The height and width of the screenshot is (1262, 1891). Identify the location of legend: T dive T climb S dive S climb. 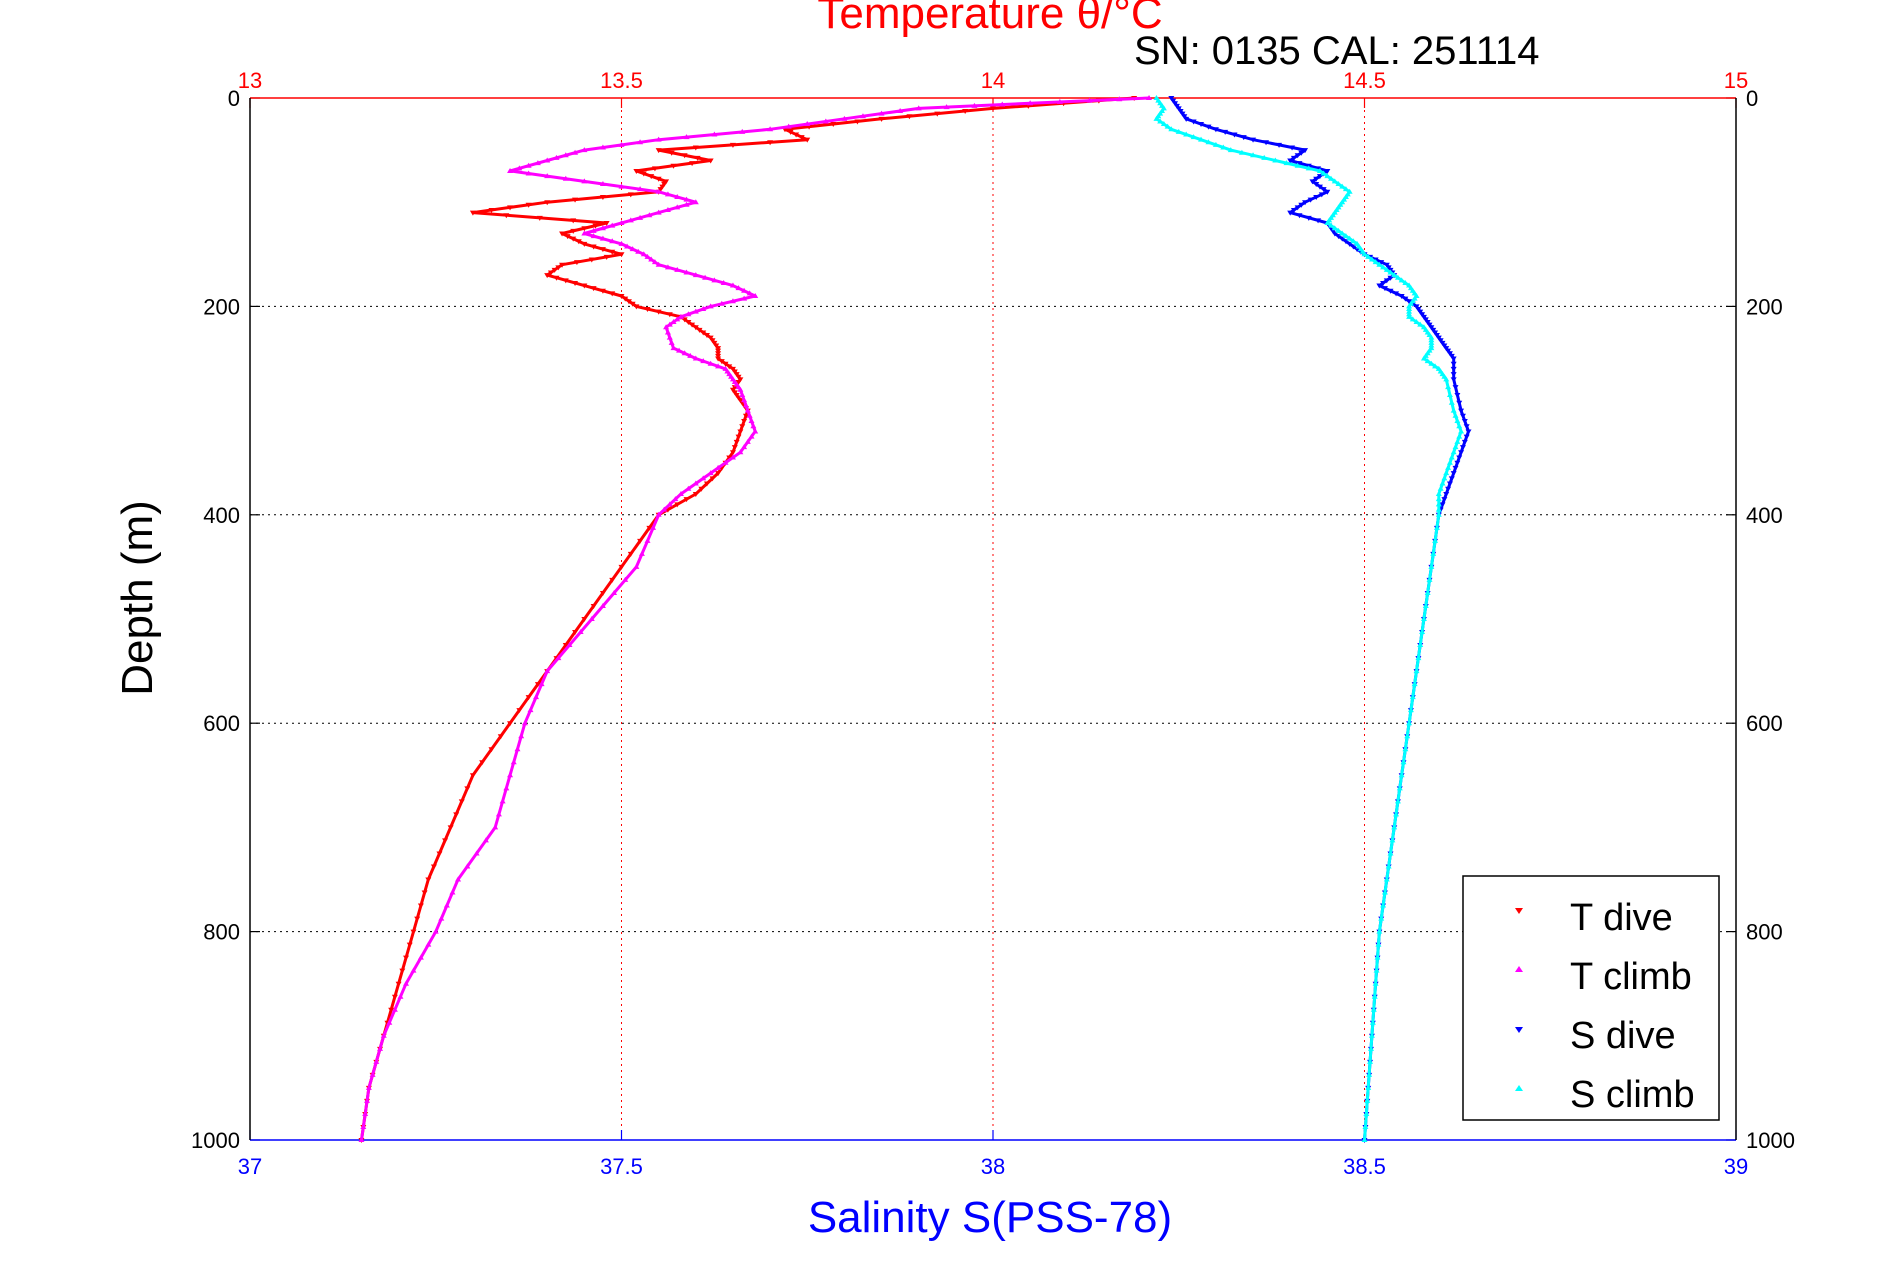
(1591, 998).